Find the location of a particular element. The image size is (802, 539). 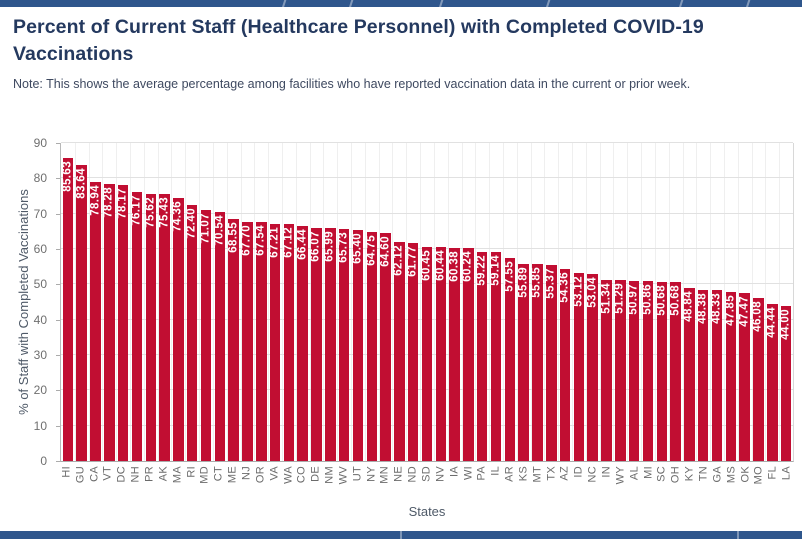

bar-IA: 60.38 is located at coordinates (454, 354).